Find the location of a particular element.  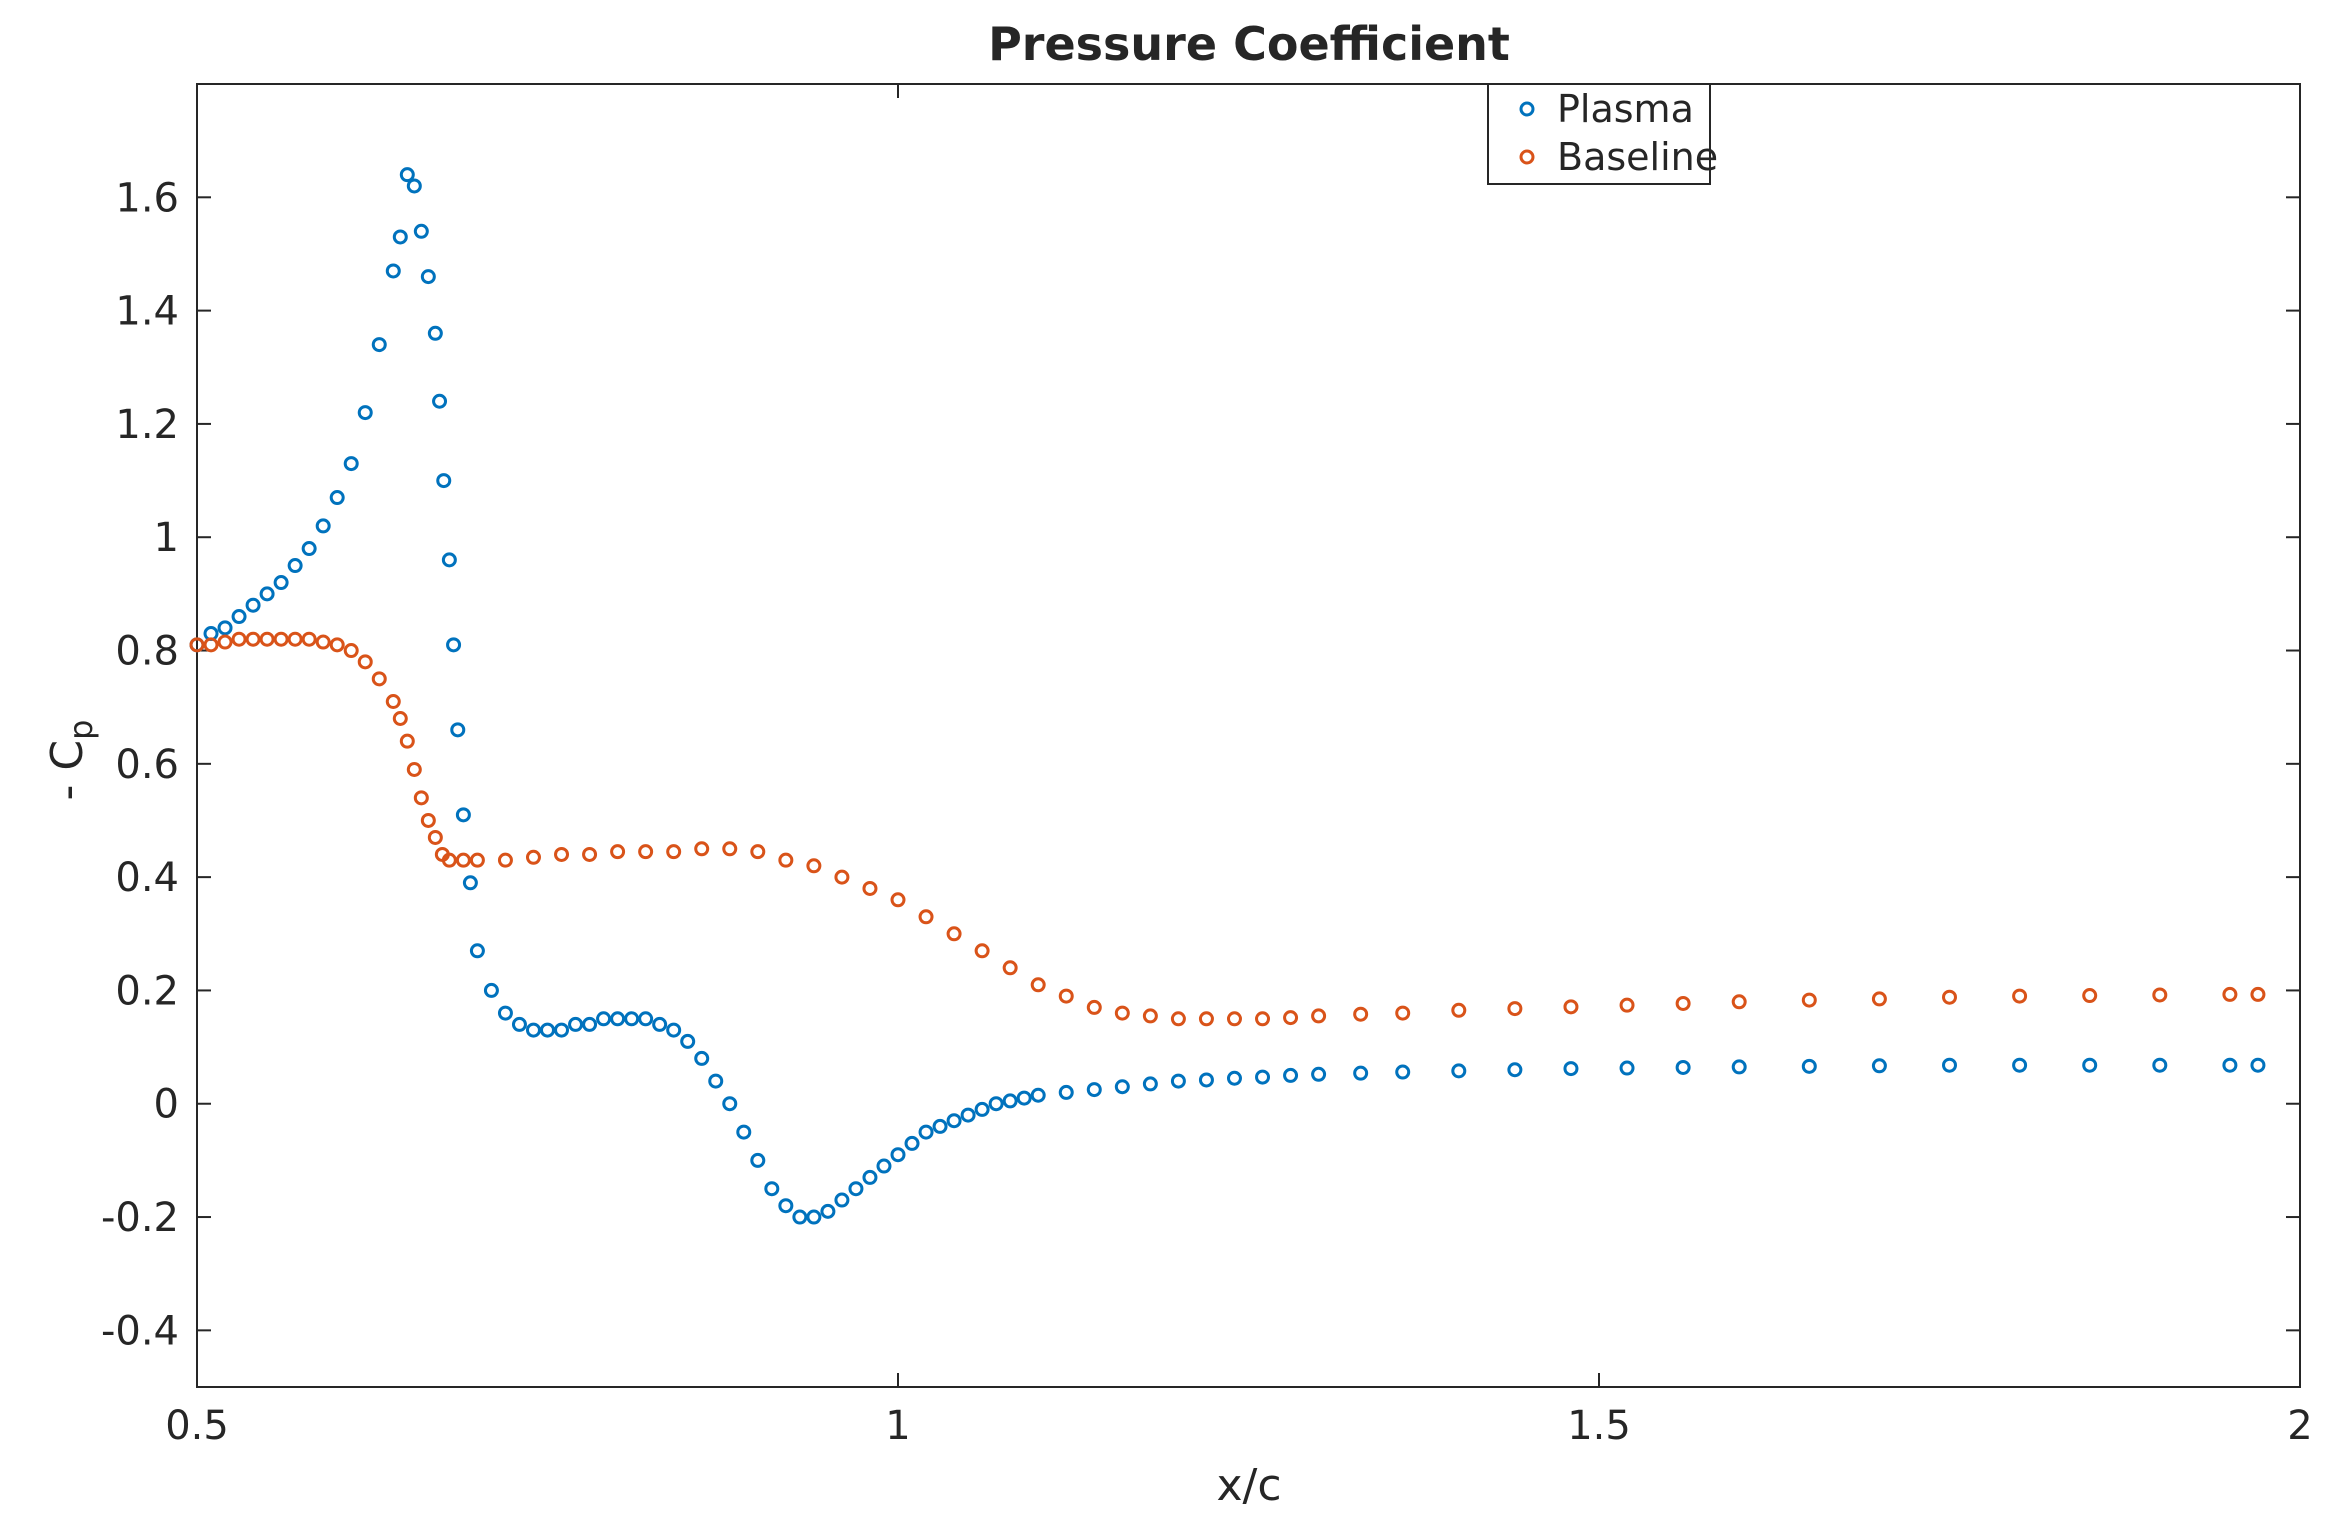

x-tick-label: 1.5 is located at coordinates (1599, 1426).